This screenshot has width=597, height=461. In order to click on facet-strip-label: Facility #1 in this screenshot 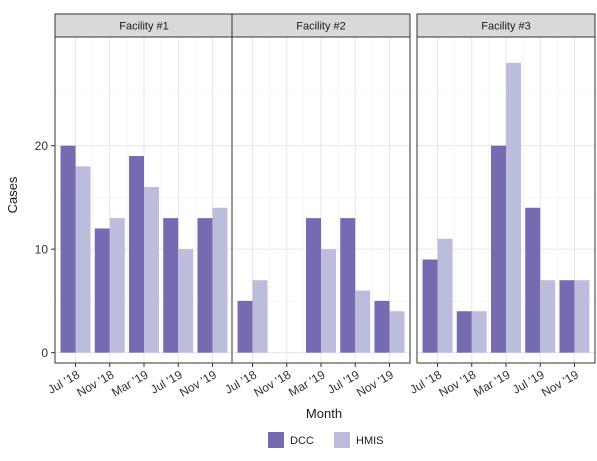, I will do `click(144, 27)`.